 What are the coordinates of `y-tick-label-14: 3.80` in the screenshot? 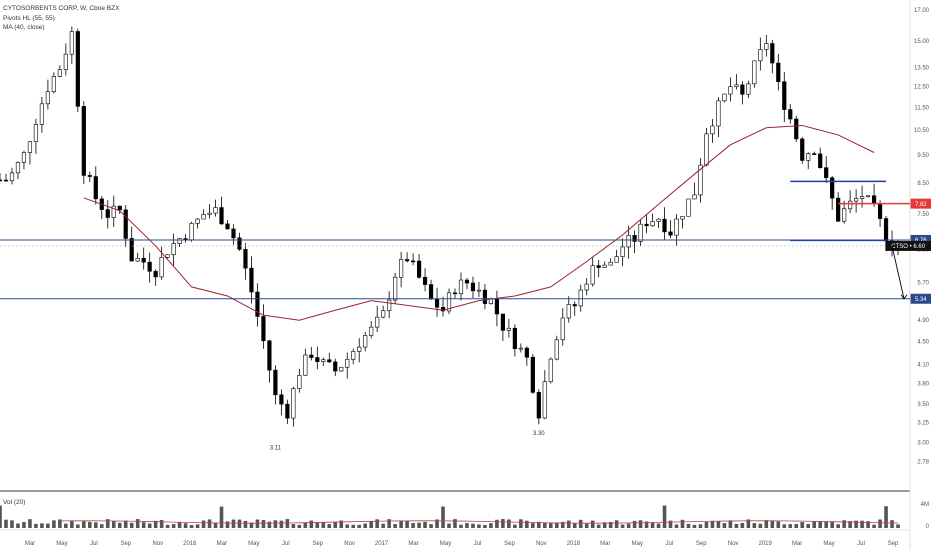 It's located at (923, 385).